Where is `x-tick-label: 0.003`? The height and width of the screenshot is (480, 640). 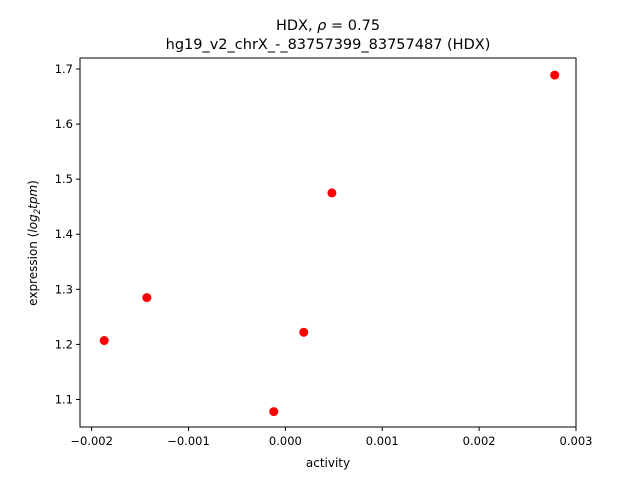
x-tick-label: 0.003 is located at coordinates (576, 441).